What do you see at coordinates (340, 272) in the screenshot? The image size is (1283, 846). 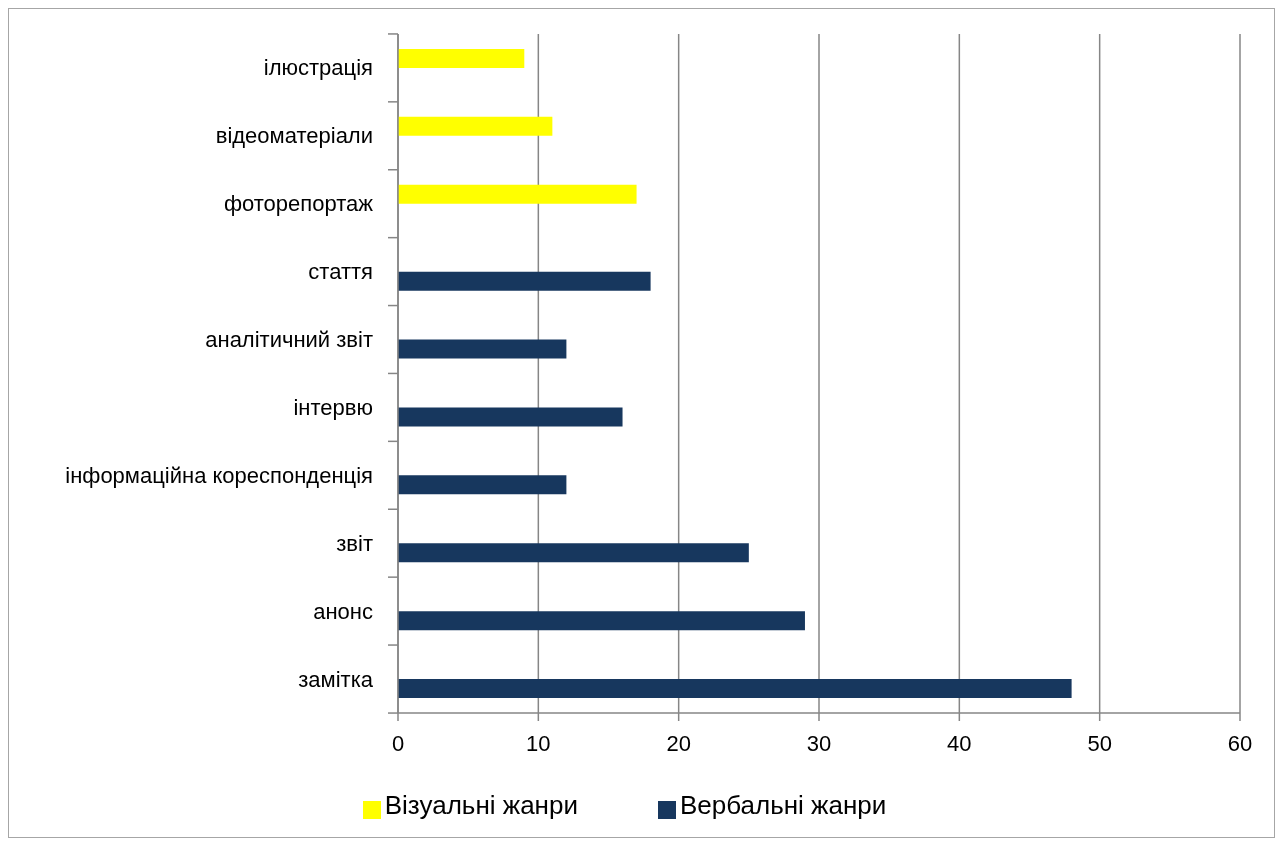 I see `y-tick-label: стаття` at bounding box center [340, 272].